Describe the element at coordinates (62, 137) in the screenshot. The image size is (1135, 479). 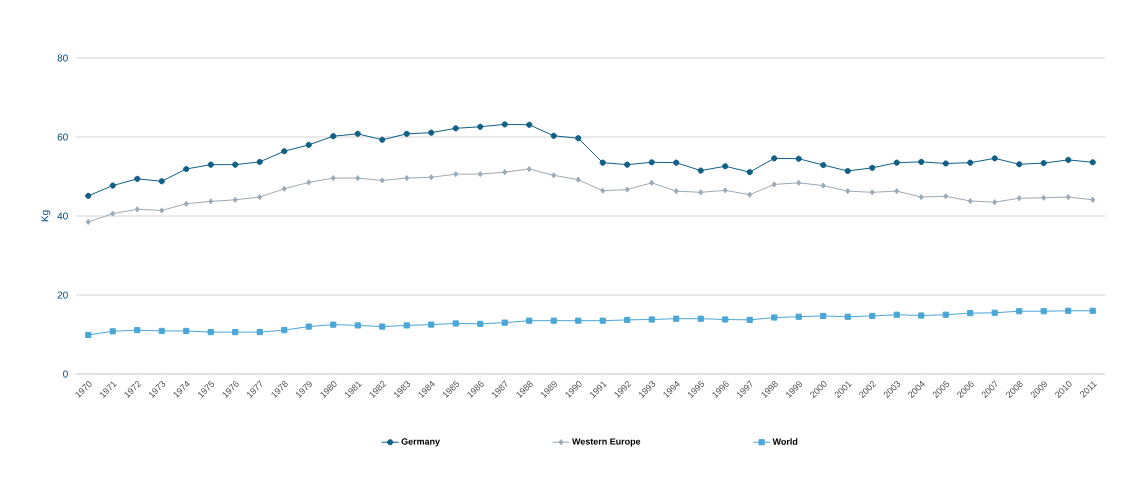
I see `y-tick-label: 60` at that location.